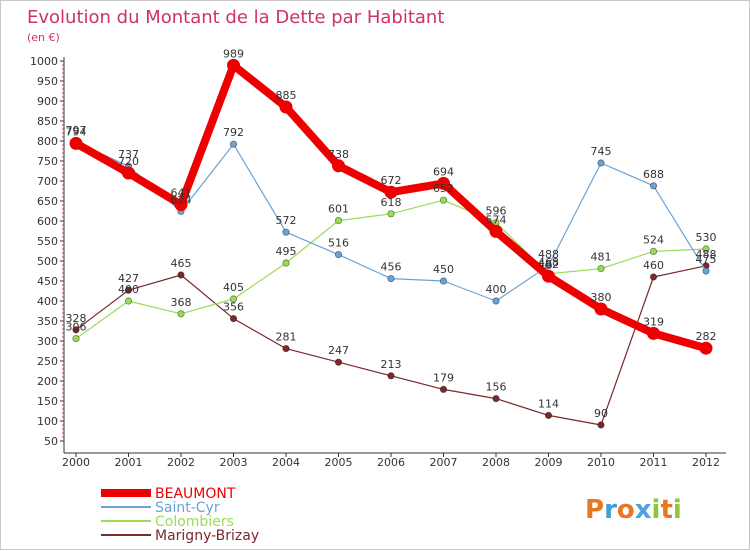 The image size is (750, 551). What do you see at coordinates (47, 281) in the screenshot?
I see `y-tick-label: 450` at bounding box center [47, 281].